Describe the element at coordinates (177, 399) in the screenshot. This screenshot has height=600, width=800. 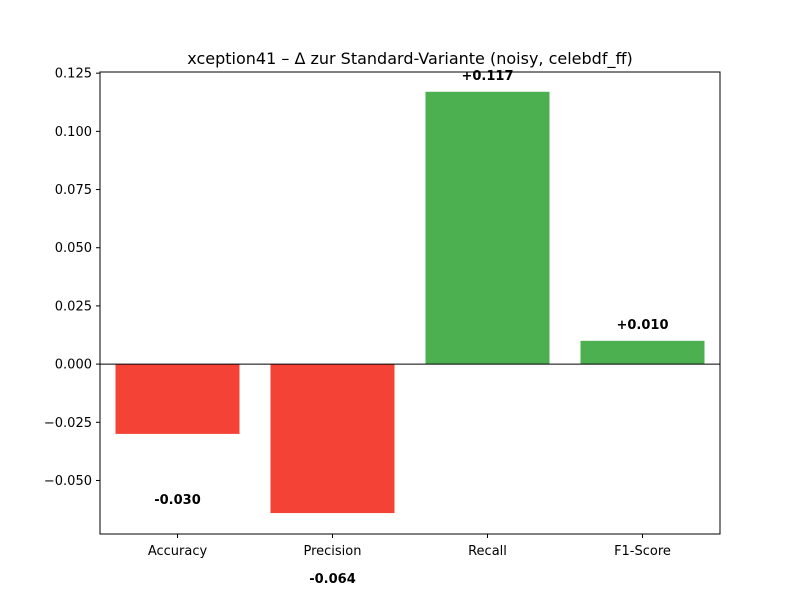
I see `bar-accuracy` at that location.